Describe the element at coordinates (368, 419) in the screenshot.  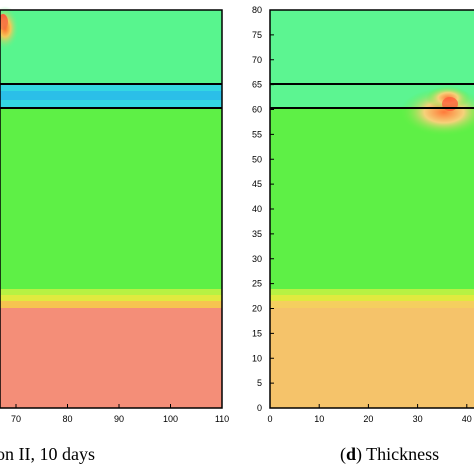
I see `right-x-tick-label: 20` at that location.